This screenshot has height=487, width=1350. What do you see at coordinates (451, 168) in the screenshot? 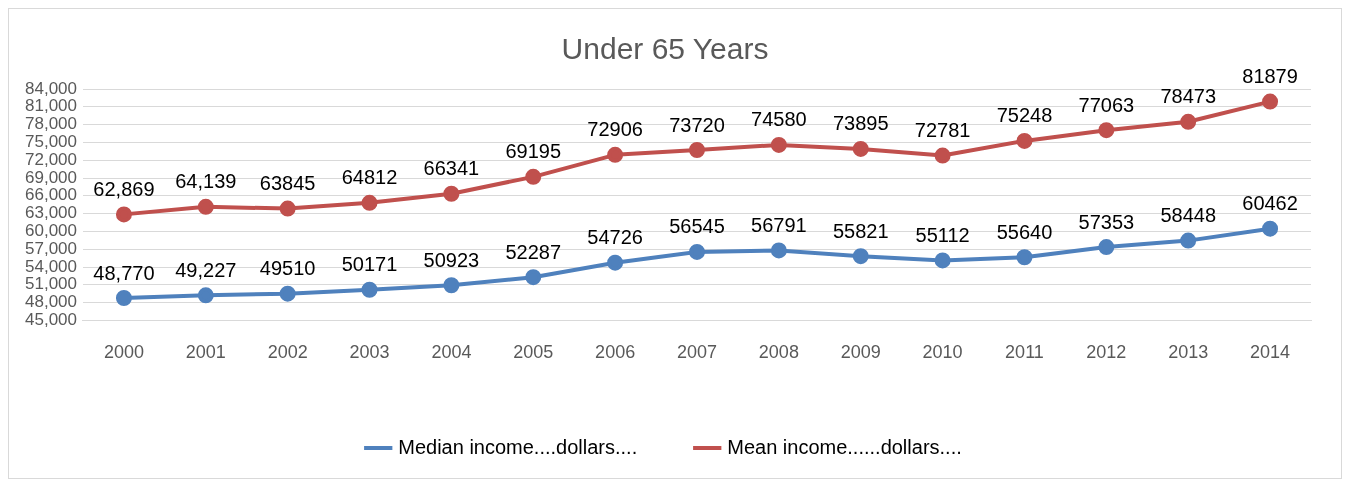
I see `data-label: 66341` at bounding box center [451, 168].